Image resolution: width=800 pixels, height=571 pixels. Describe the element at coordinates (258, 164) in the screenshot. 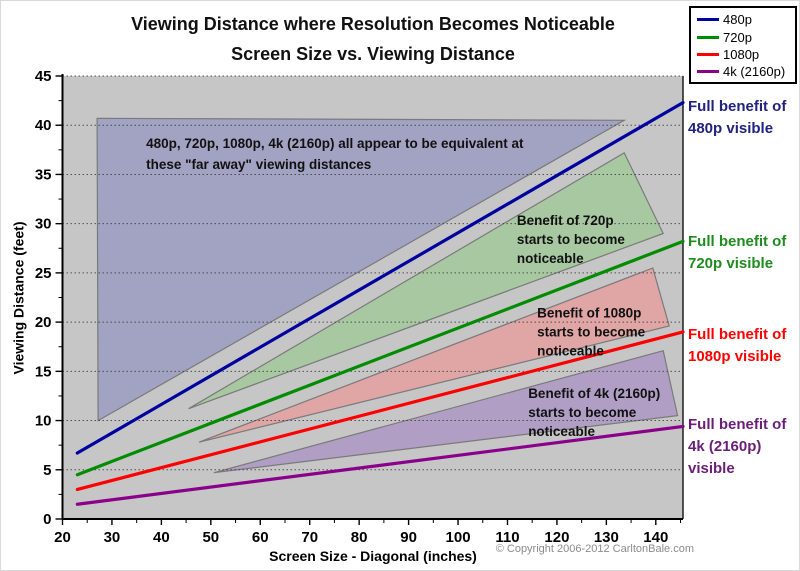

I see `annotation-equivalent-line: these "far away" viewing distances` at that location.